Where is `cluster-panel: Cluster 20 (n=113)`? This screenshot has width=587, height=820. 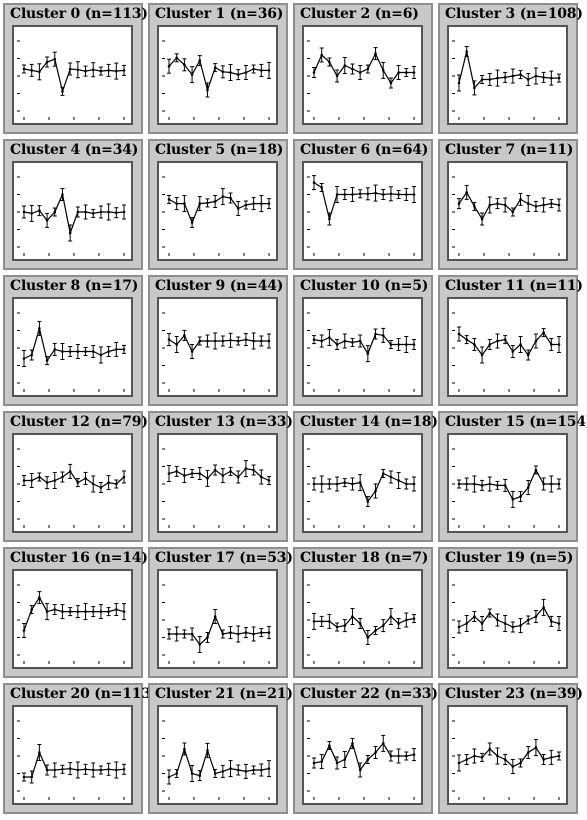 cluster-panel: Cluster 20 (n=113) is located at coordinates (80, 748).